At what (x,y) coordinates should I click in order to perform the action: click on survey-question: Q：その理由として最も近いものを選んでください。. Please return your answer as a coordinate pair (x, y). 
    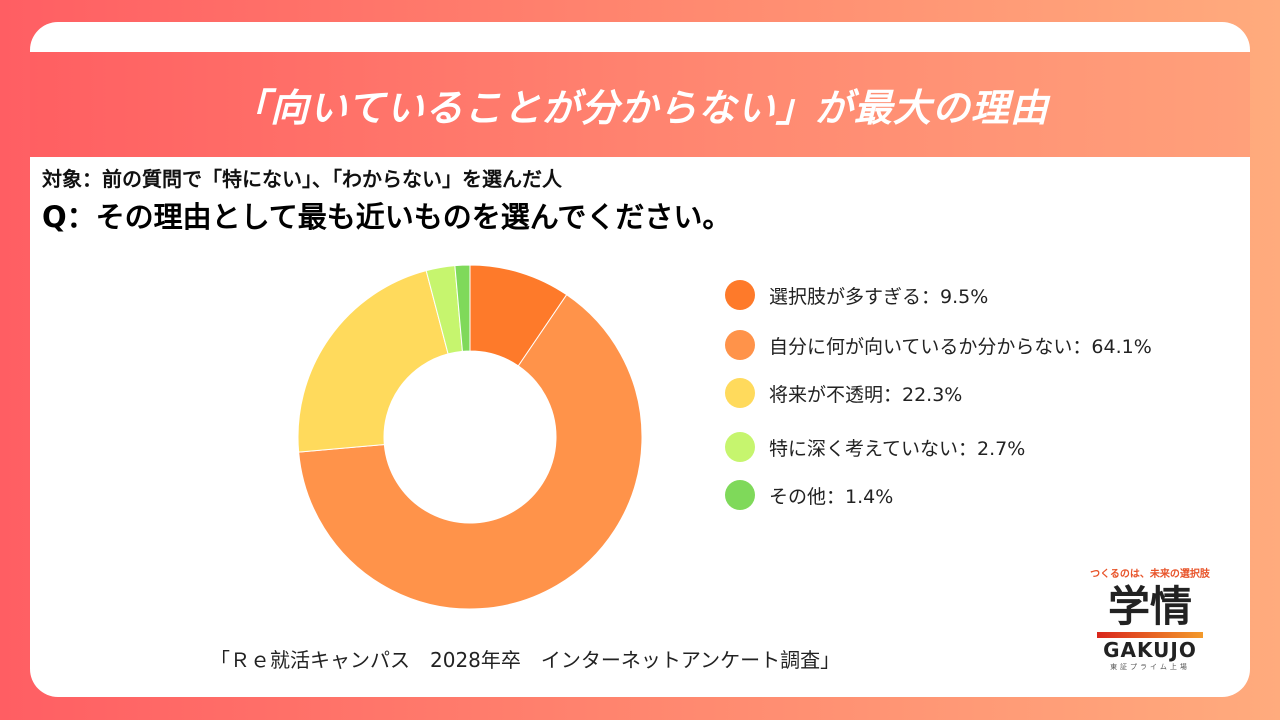
    Looking at the image, I should click on (387, 217).